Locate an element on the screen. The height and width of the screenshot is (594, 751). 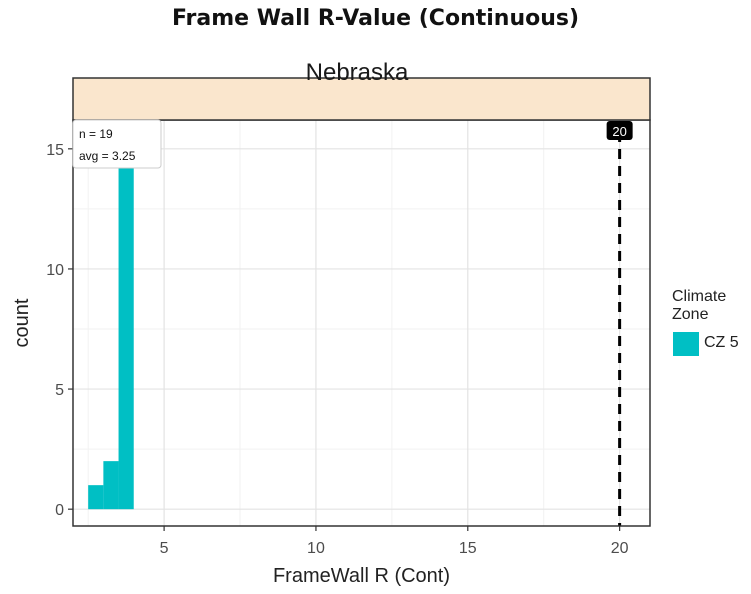
legend-key-cz5 is located at coordinates (686, 344).